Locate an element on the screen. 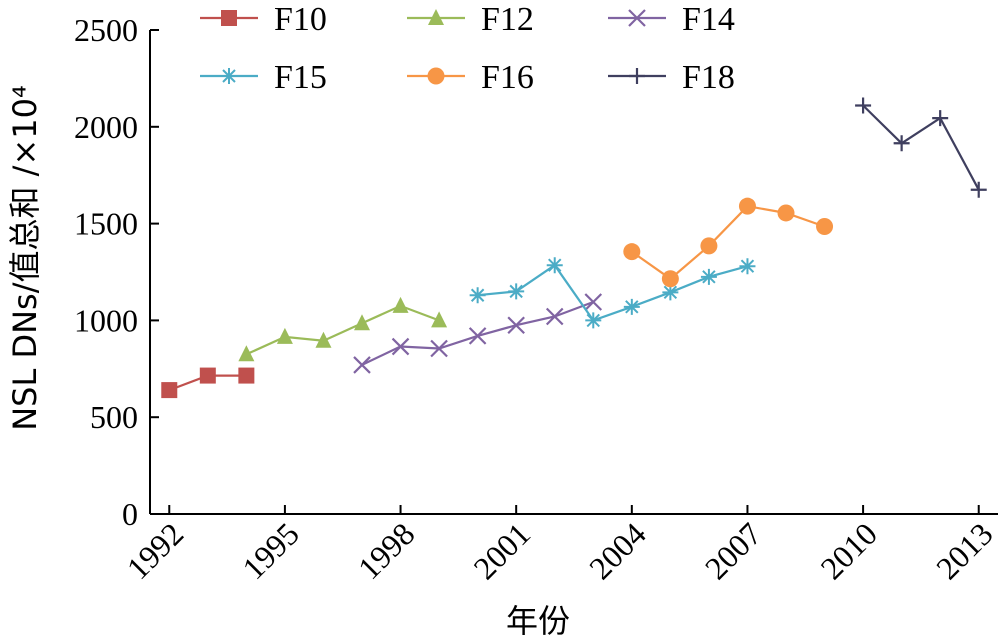 Image resolution: width=1000 pixels, height=643 pixels. series-line-f18 is located at coordinates (921, 147).